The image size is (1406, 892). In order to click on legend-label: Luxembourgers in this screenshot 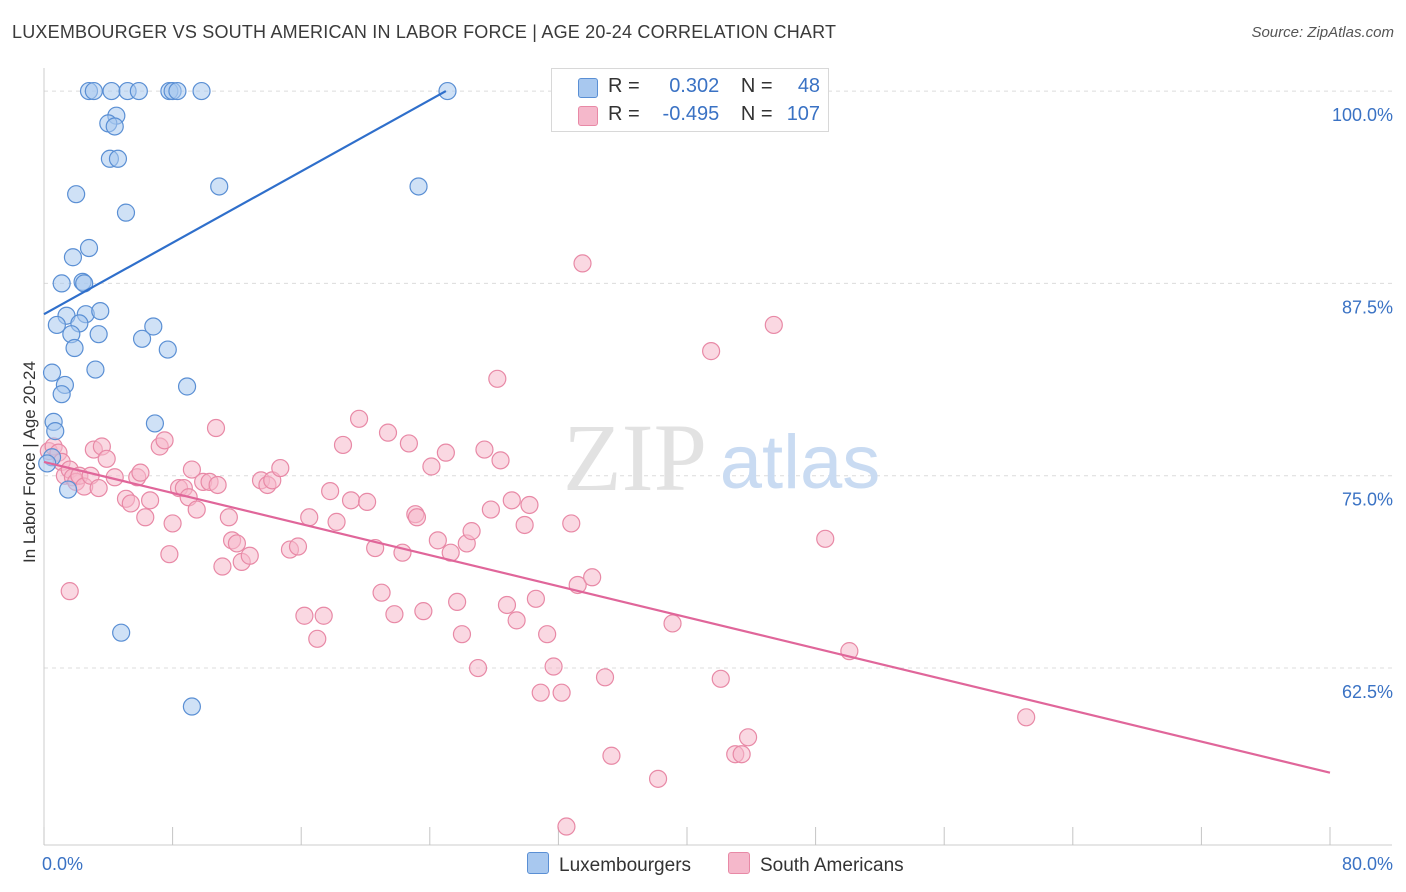, I will do `click(625, 865)`.